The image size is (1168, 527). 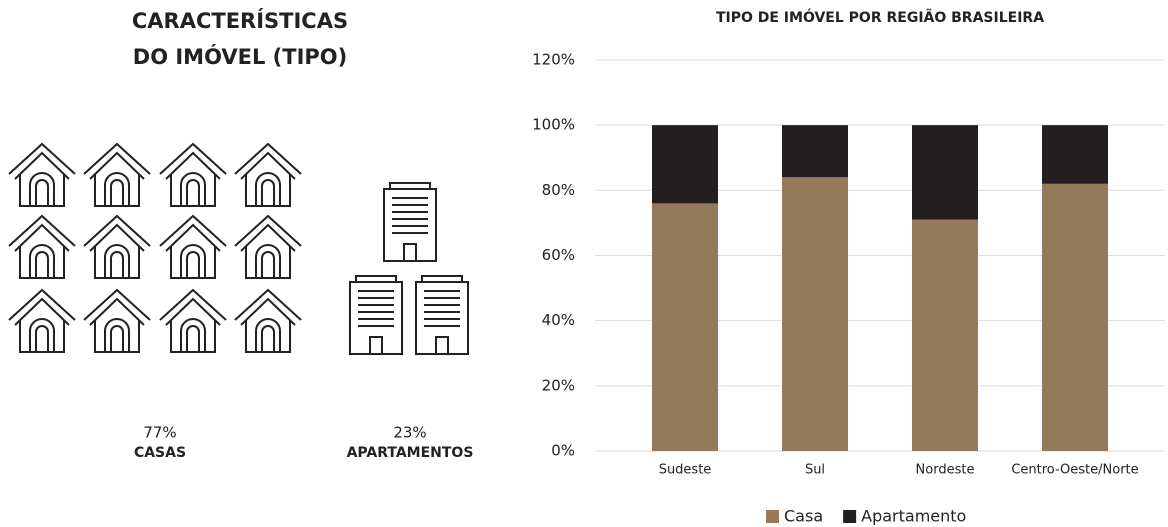 I want to click on house-icons, so click(x=155, y=248).